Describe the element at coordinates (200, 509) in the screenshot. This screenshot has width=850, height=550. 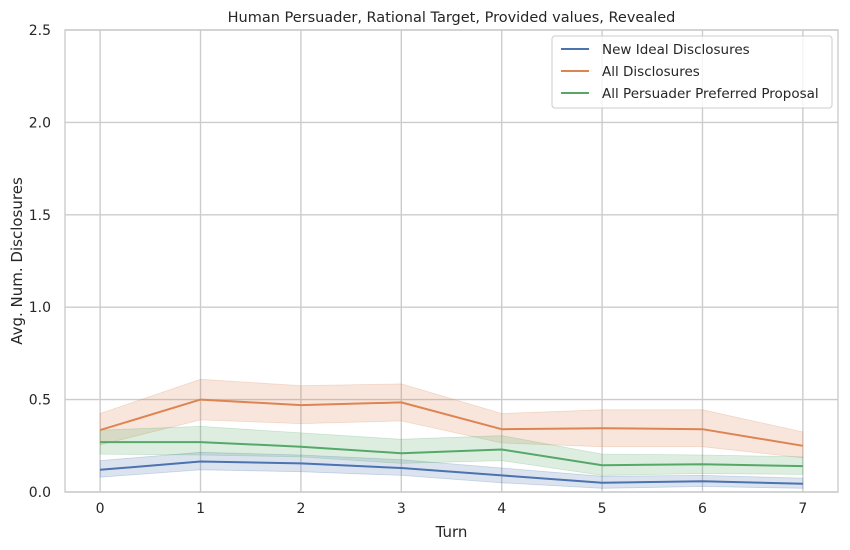
I see `x-tick-label: 1` at that location.